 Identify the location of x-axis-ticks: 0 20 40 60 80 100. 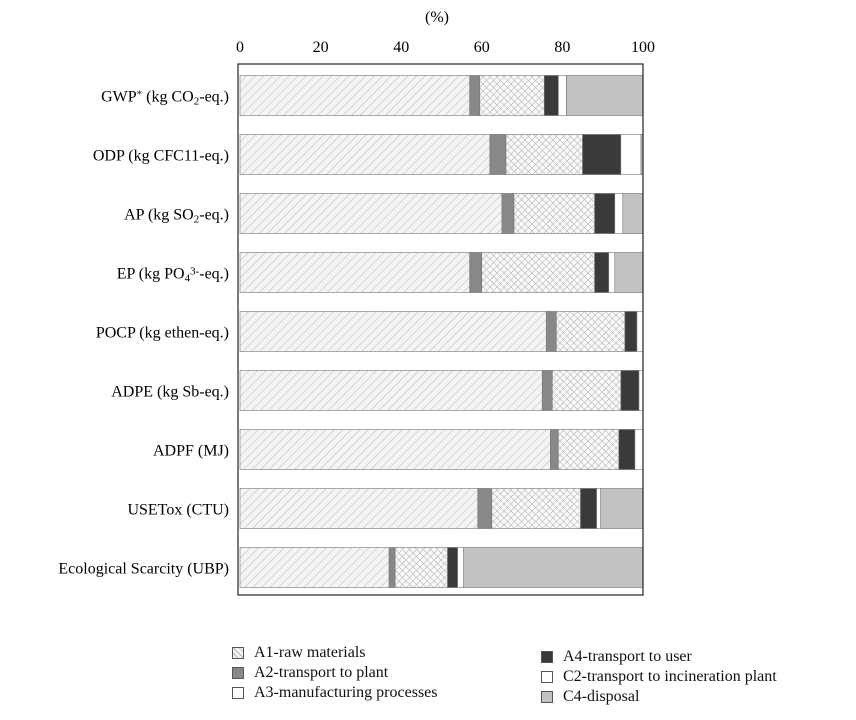
(445, 47).